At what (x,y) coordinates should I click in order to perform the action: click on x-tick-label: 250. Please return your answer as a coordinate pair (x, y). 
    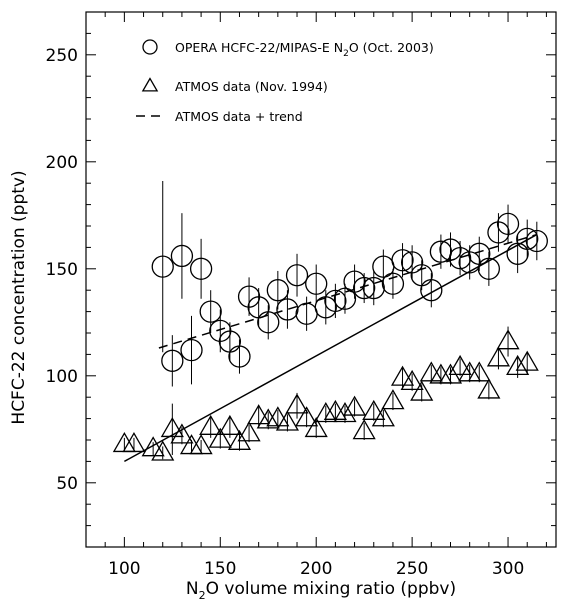
    Looking at the image, I should click on (412, 569).